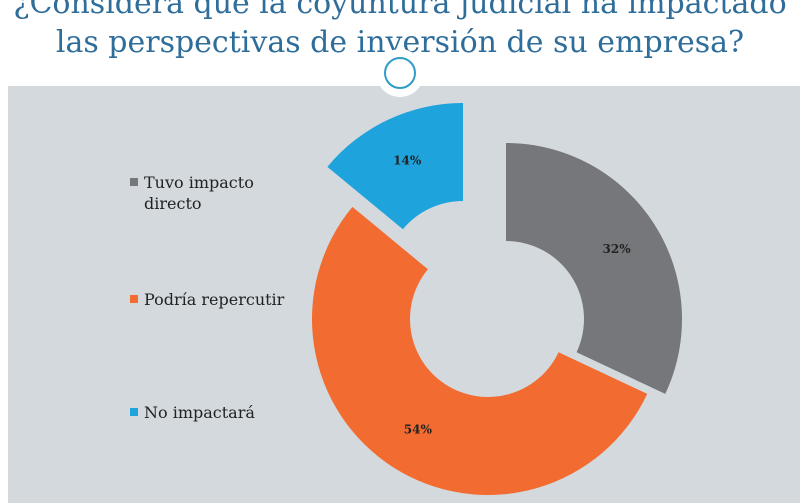 The image size is (800, 503). Describe the element at coordinates (134, 182) in the screenshot. I see `legend-swatch-tuvo-impacto` at that location.